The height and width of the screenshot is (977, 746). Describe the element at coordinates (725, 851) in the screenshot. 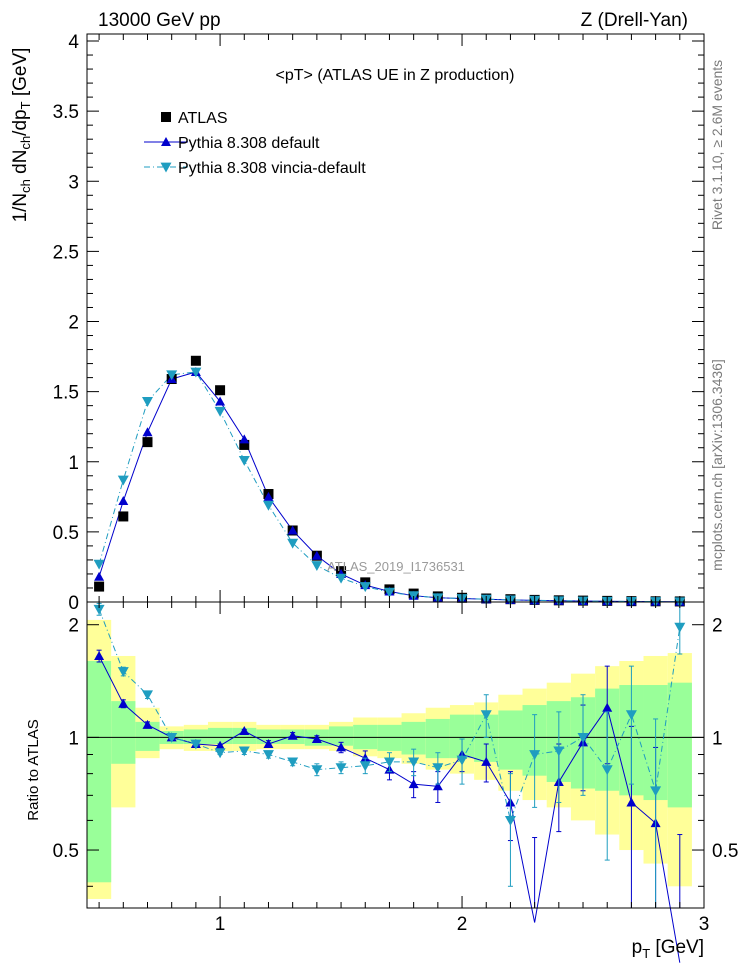

I see `ratio-y-tick-label-right: 0.5` at that location.